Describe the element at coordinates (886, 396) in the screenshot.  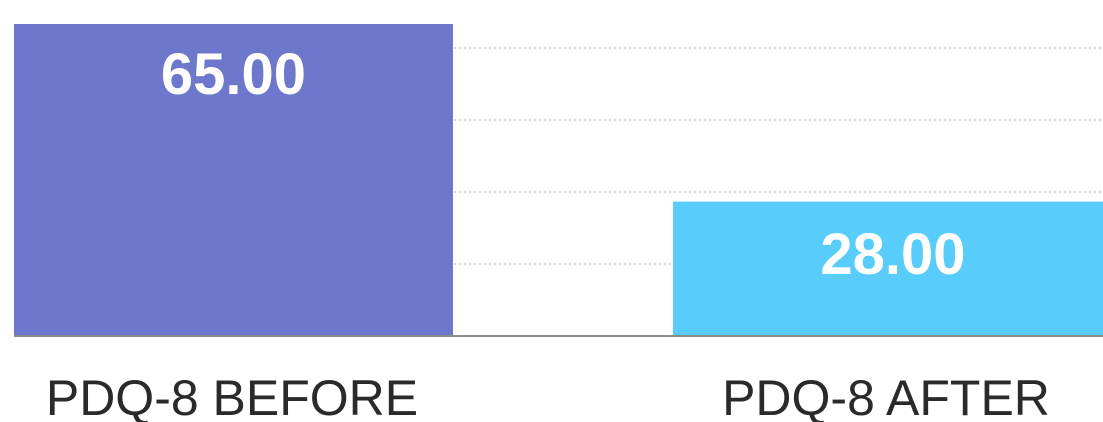
I see `x-tick-label-2: PDQ-8 AFTER` at that location.